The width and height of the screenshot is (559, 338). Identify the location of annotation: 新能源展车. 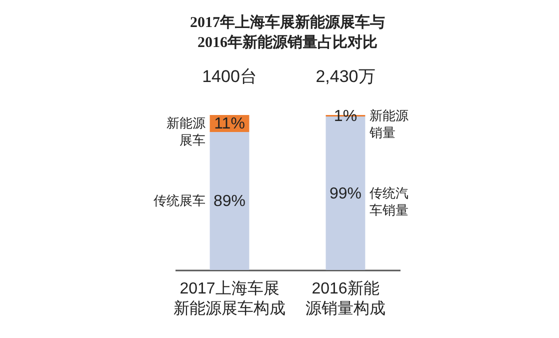
(186, 132).